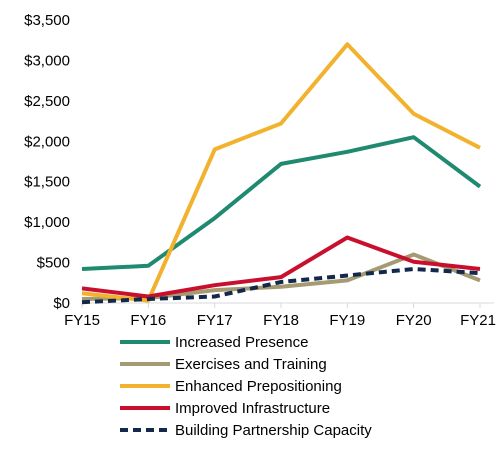 This screenshot has height=457, width=498. Describe the element at coordinates (82, 320) in the screenshot. I see `x-tick-label: FY15` at that location.